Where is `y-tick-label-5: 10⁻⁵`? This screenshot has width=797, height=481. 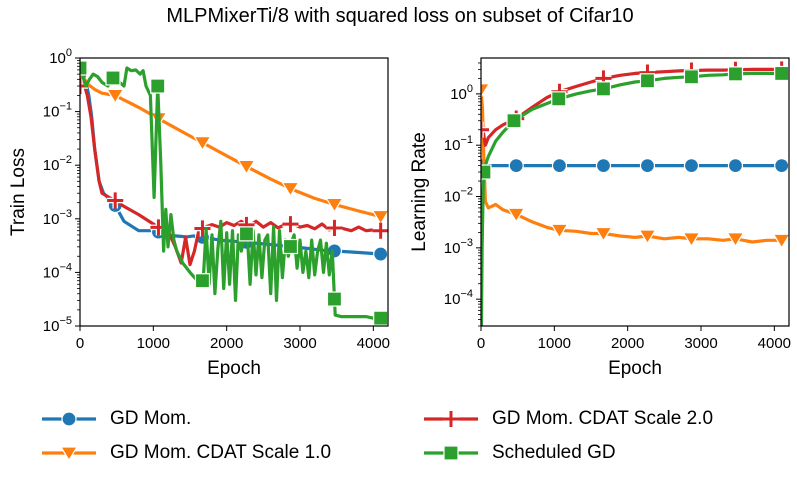 y-tick-label-5: 10⁻⁵ is located at coordinates (57, 325).